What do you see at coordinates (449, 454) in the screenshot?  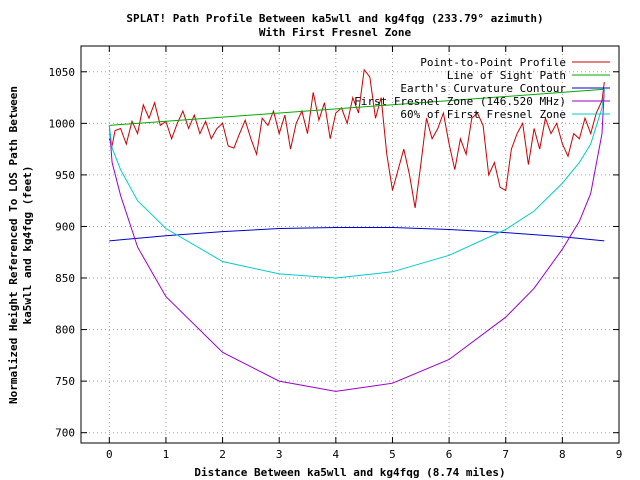 I see `x-tick-label: 6` at bounding box center [449, 454].